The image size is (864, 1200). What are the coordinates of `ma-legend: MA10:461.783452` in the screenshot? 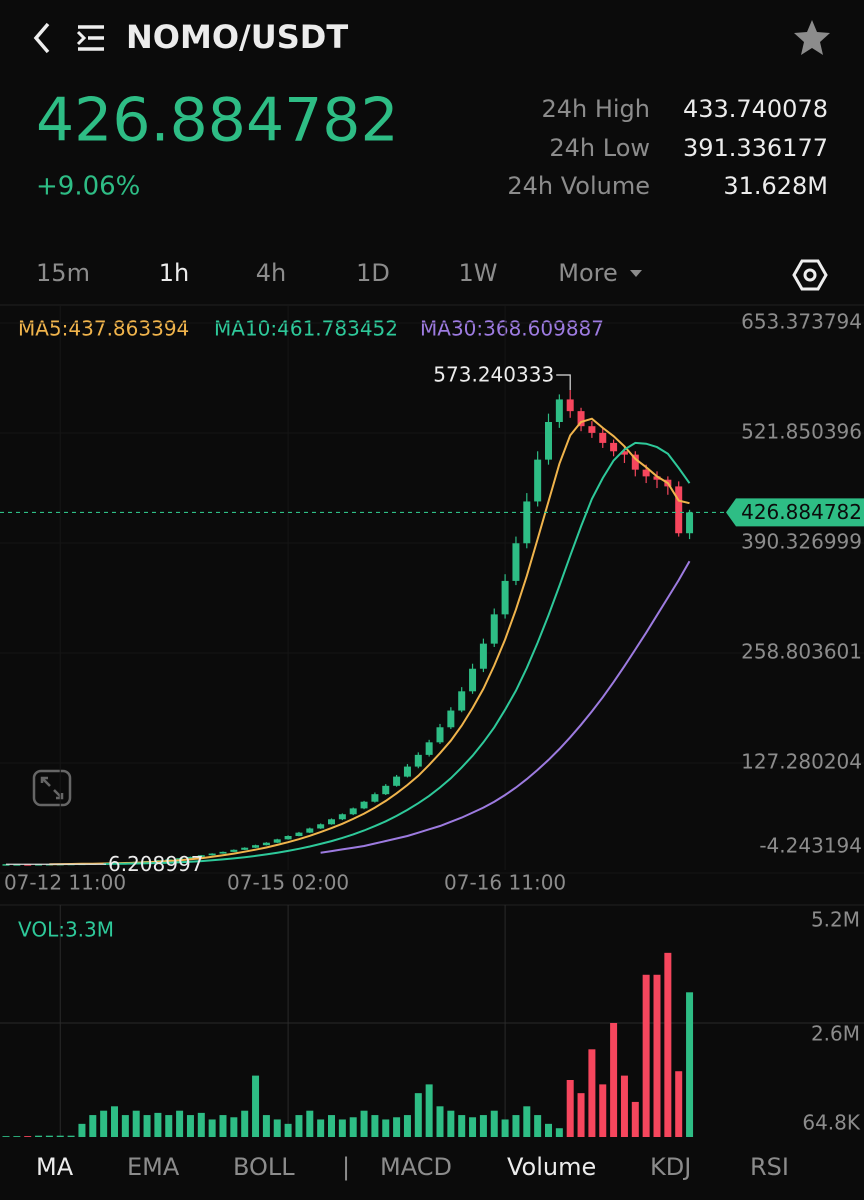 It's located at (306, 329).